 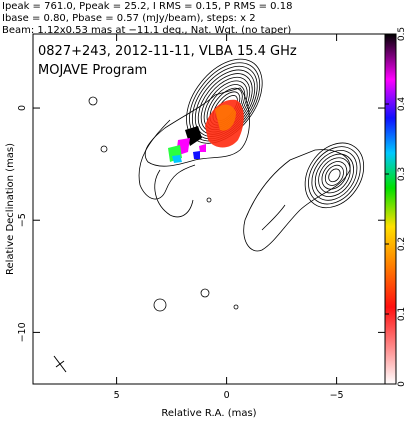 I want to click on colorbar-tick-label: 0.3, so click(x=402, y=174).